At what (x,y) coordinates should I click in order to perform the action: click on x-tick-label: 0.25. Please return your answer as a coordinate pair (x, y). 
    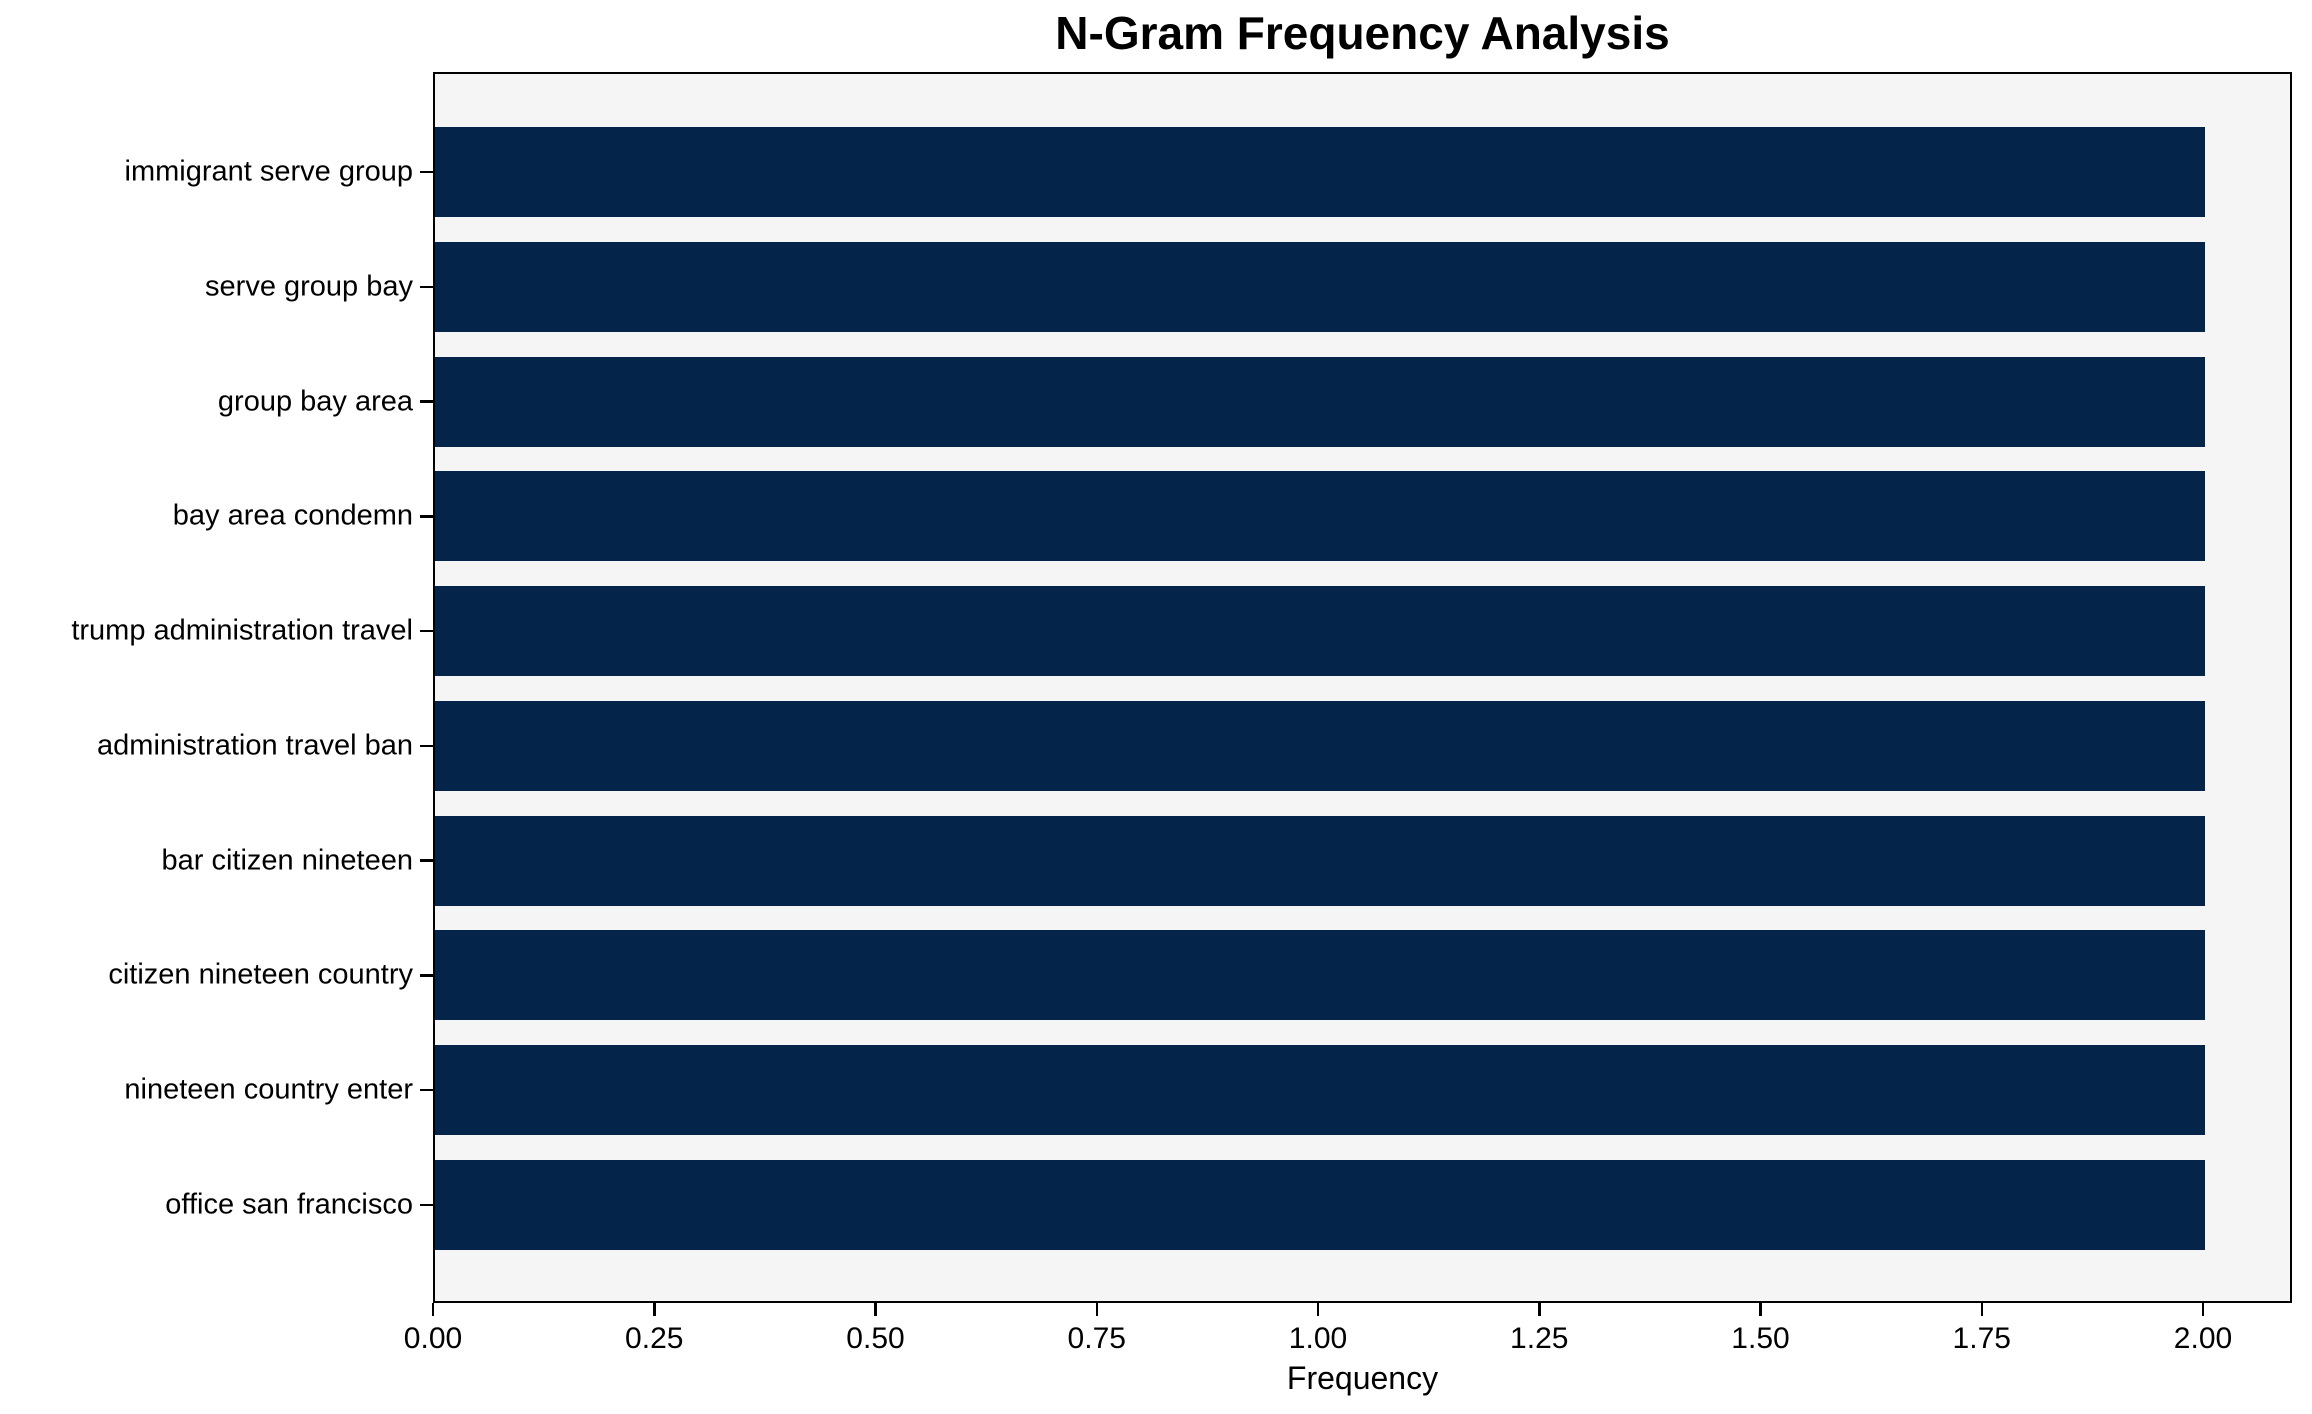
    Looking at the image, I should click on (654, 1338).